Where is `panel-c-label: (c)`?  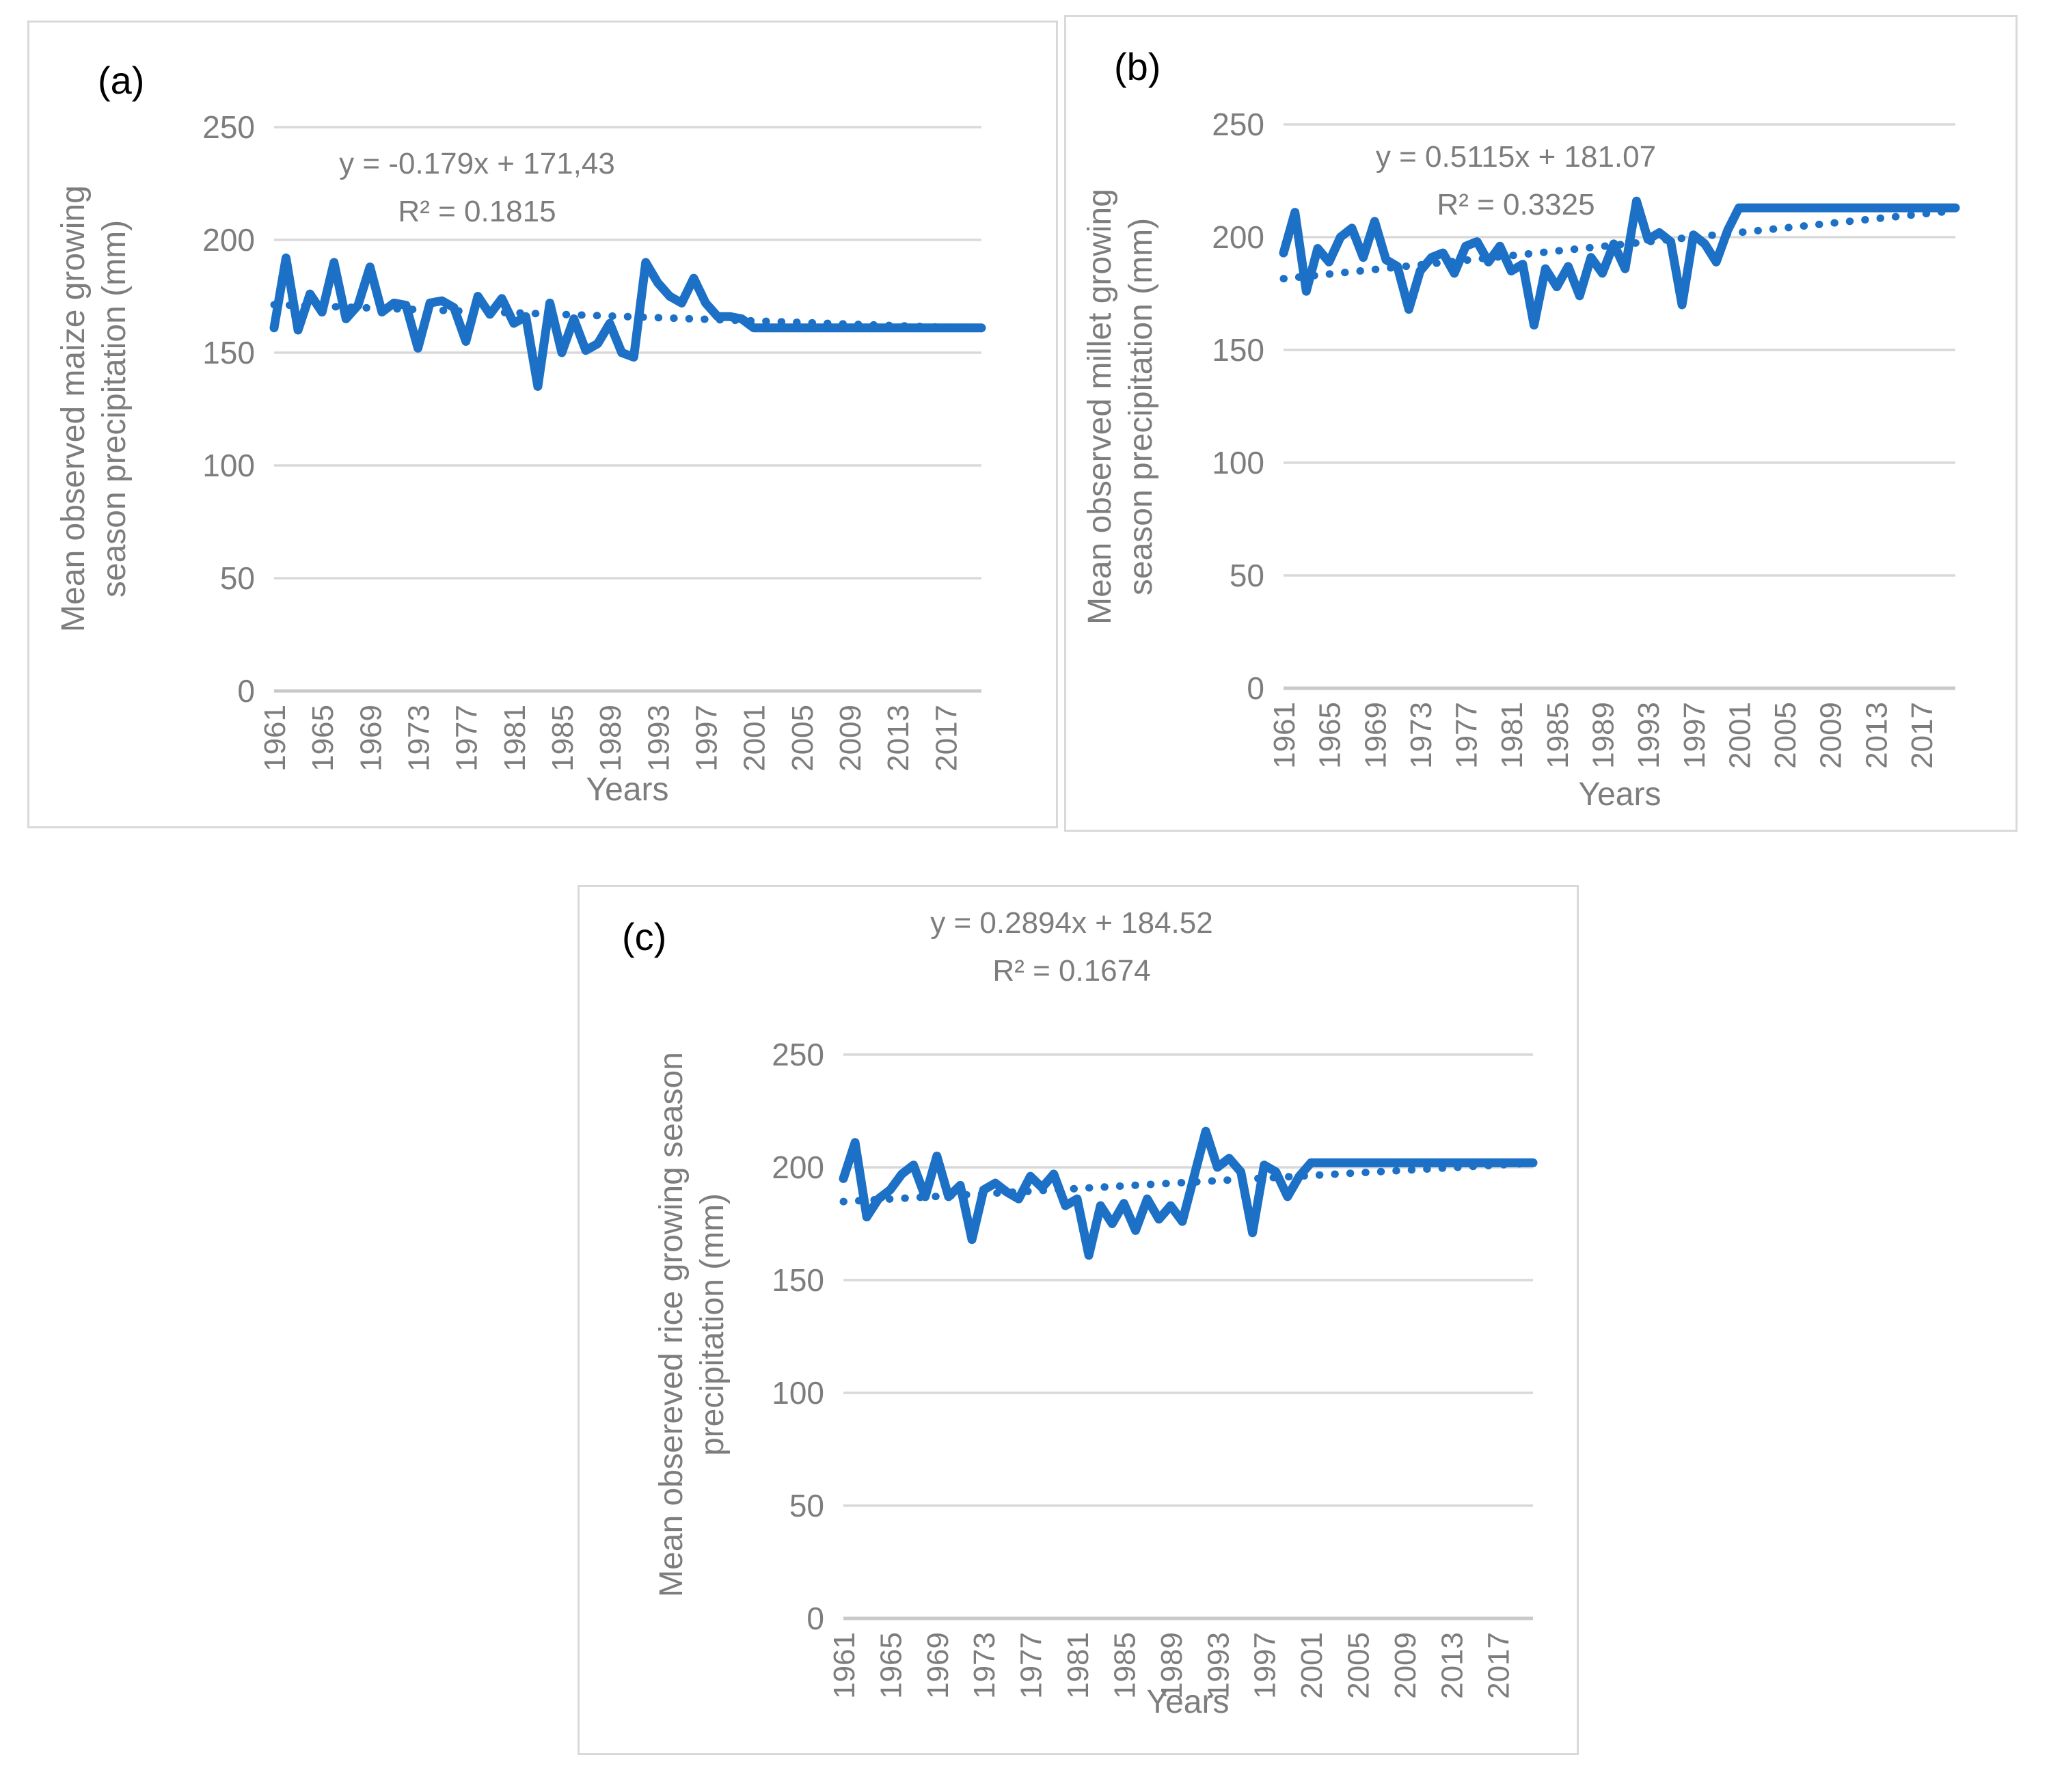
panel-c-label: (c) is located at coordinates (644, 936).